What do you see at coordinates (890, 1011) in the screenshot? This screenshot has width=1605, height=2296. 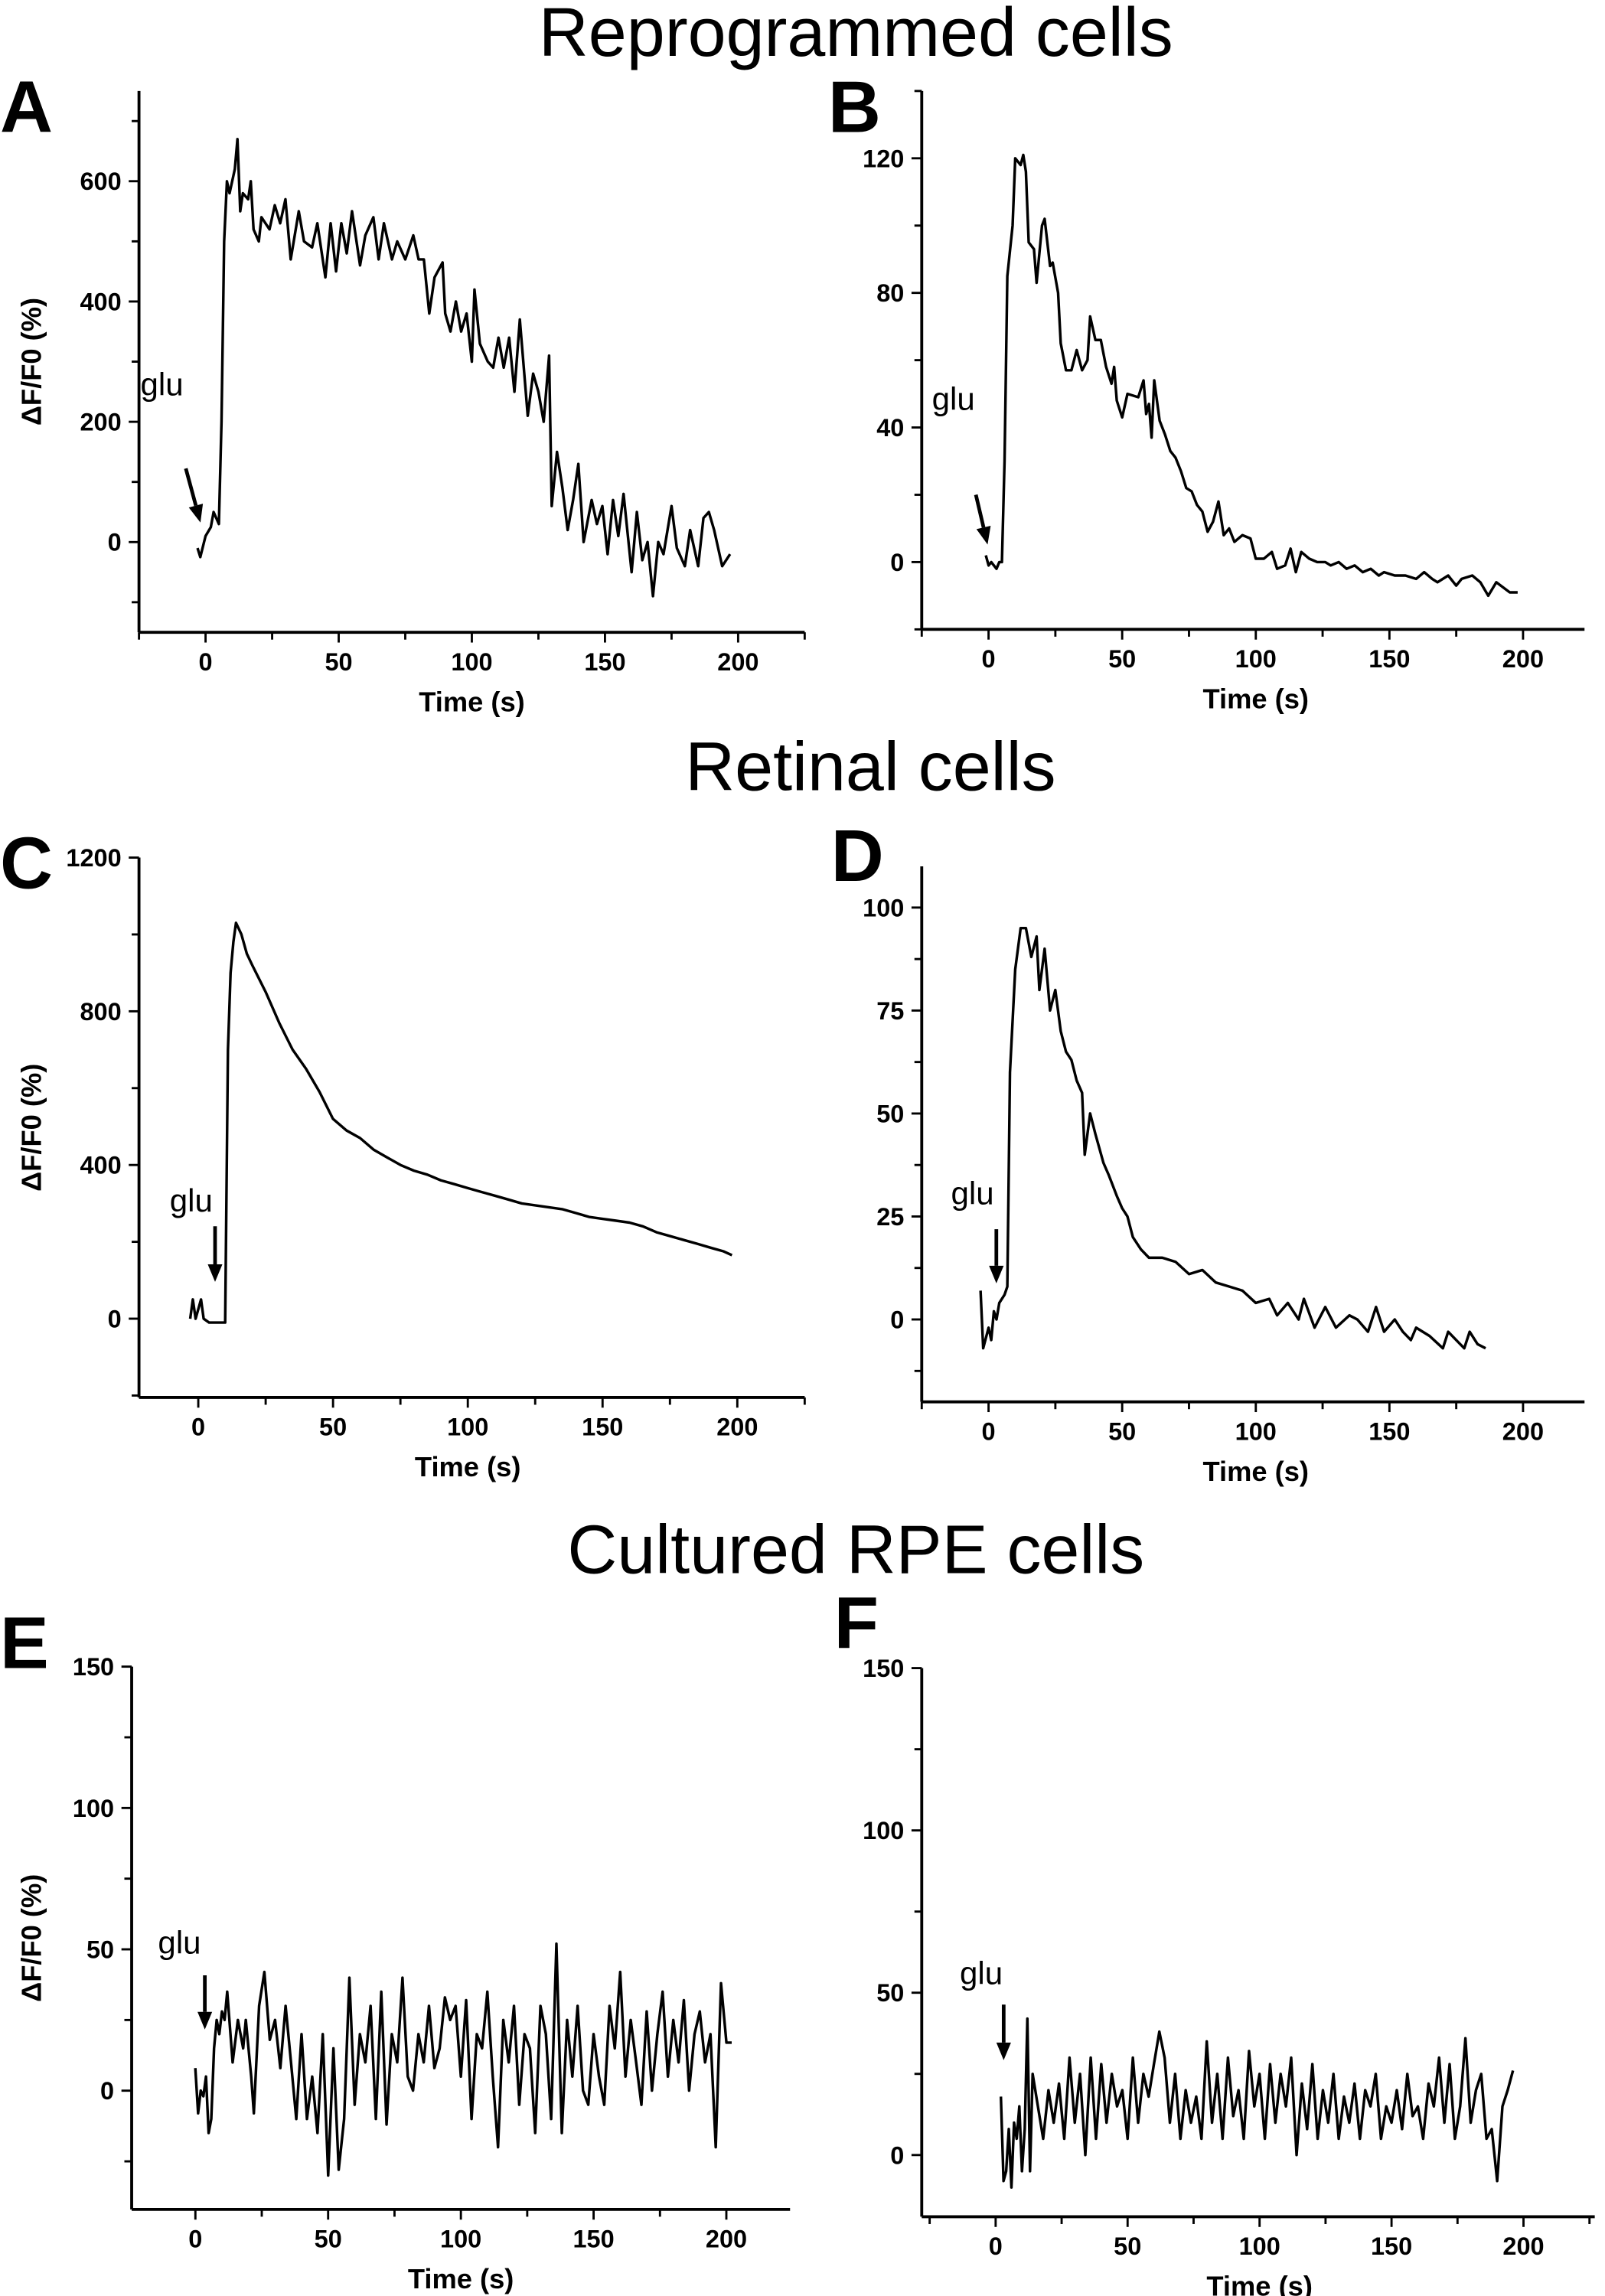 I see `y-tick-label: 75` at bounding box center [890, 1011].